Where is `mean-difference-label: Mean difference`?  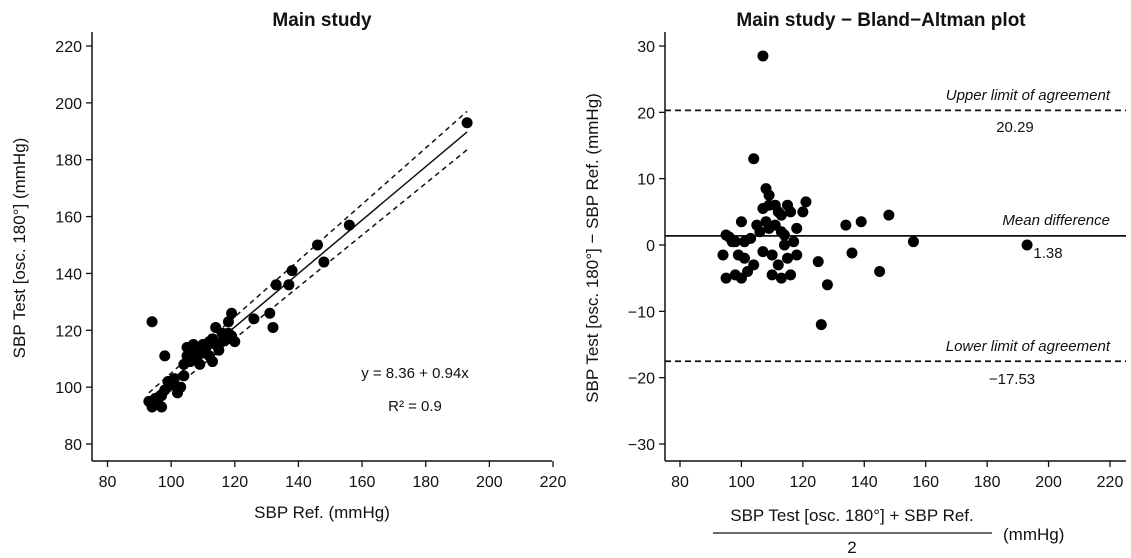 mean-difference-label: Mean difference is located at coordinates (1056, 220).